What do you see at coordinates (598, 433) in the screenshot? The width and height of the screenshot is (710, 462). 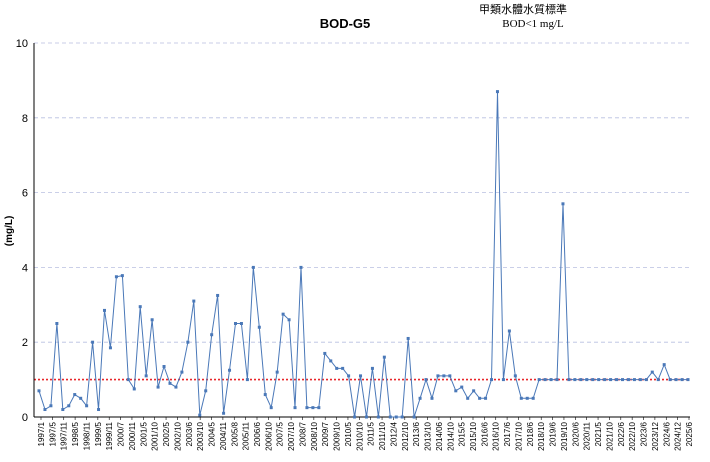 I see `x-tick-label: 2021/5` at bounding box center [598, 433].